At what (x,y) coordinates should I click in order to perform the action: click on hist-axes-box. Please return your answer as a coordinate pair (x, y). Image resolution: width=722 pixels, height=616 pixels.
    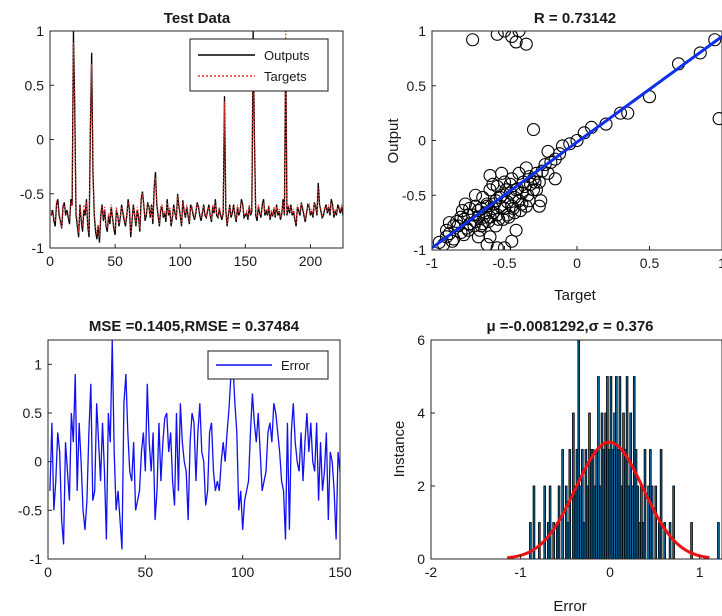
    Looking at the image, I should click on (576, 449).